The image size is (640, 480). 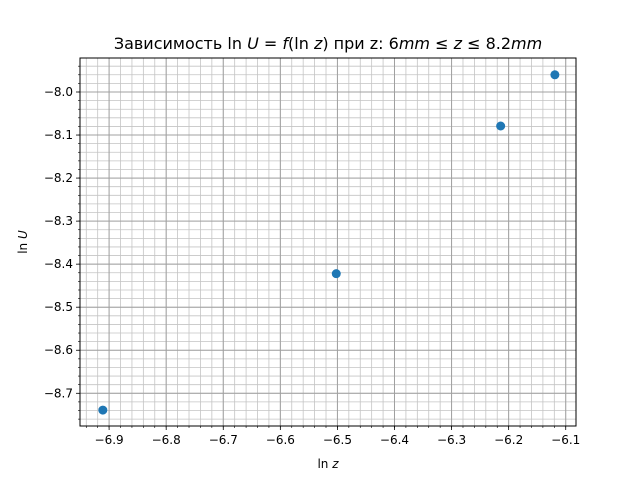 I want to click on x-tick-label: −6.1, so click(x=565, y=440).